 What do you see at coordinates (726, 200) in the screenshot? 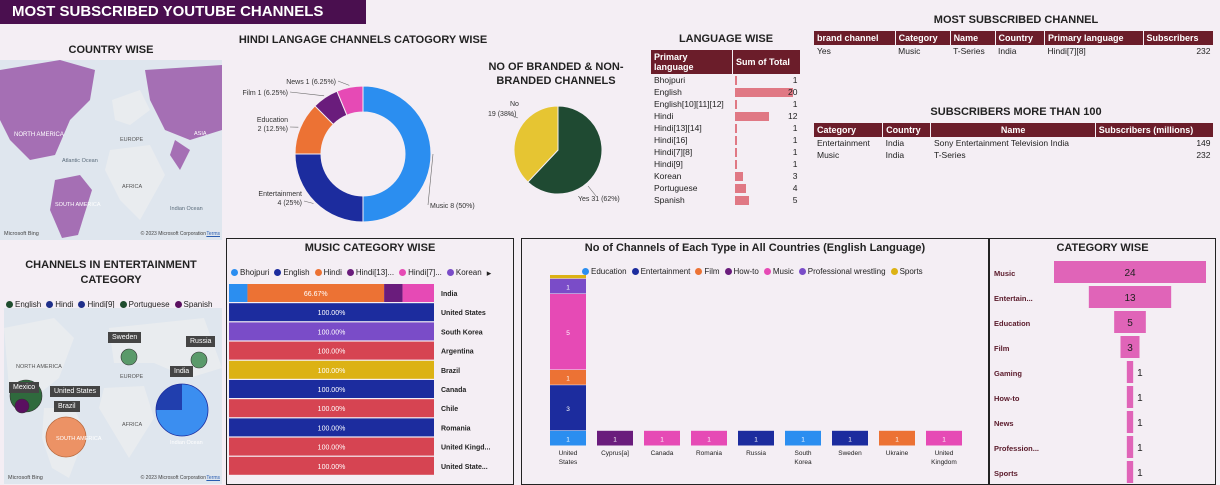
I see `table-row: Spanish 5` at bounding box center [726, 200].